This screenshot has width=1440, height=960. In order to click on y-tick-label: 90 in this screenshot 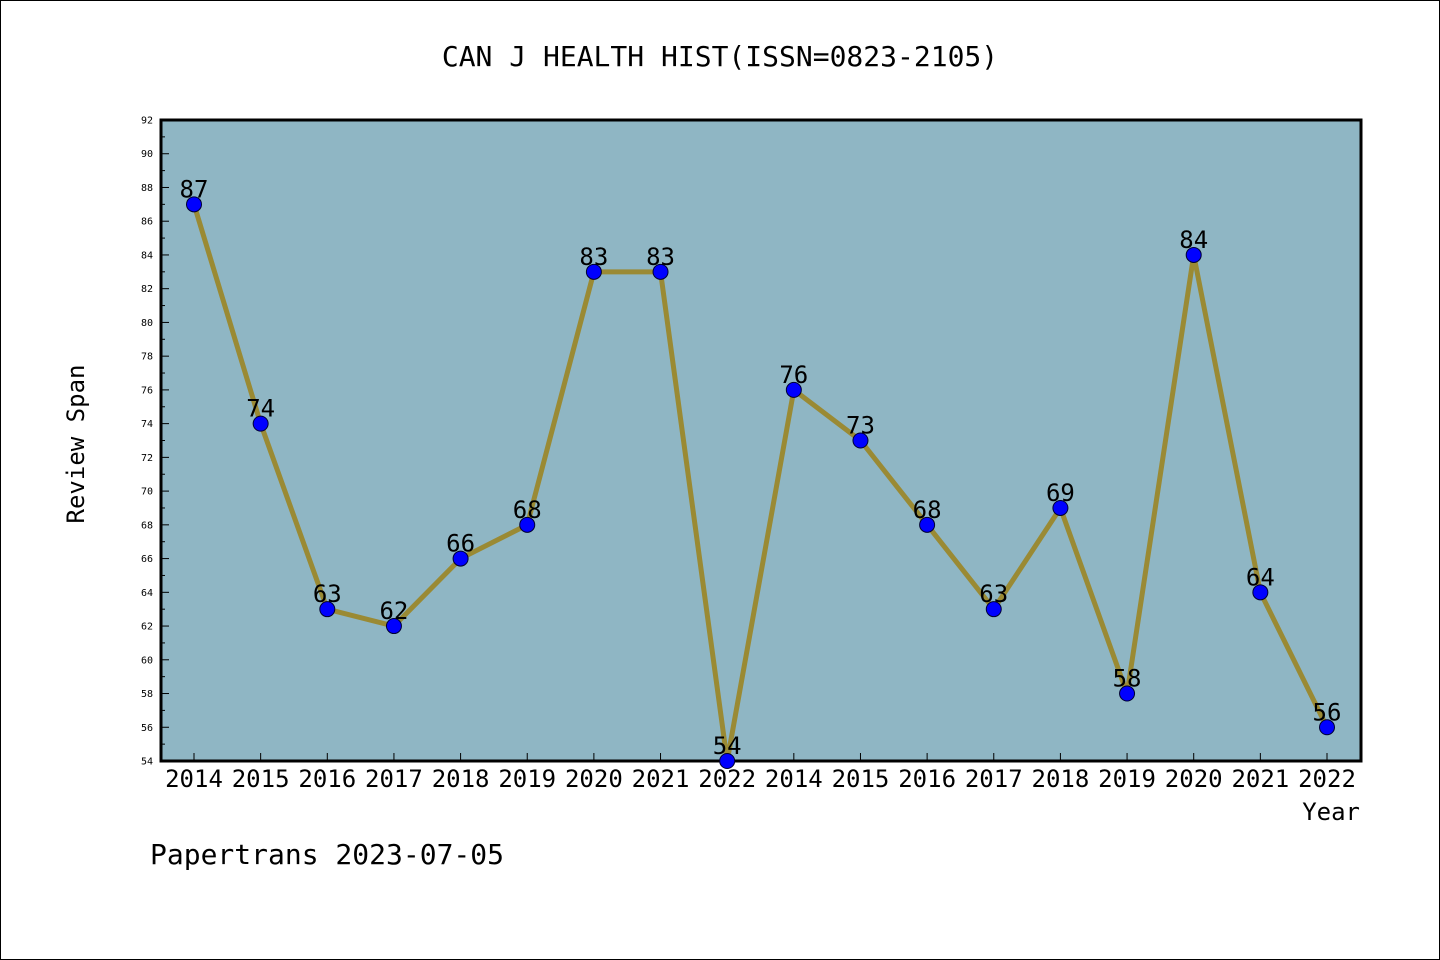, I will do `click(147, 154)`.